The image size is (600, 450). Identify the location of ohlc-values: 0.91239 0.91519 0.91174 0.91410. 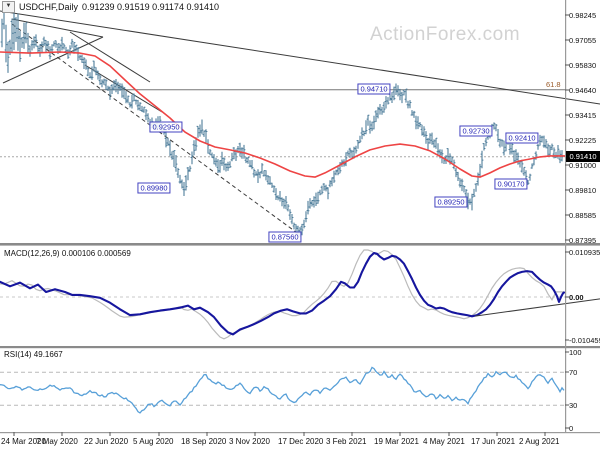
(150, 7).